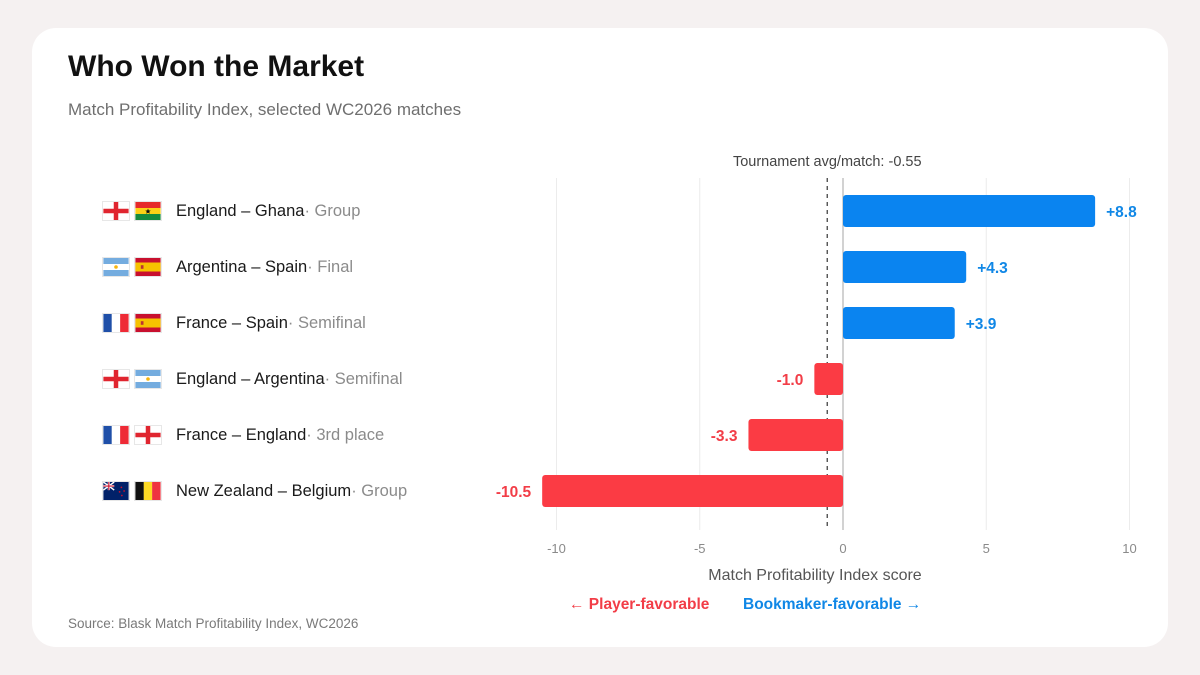 The height and width of the screenshot is (675, 1200). I want to click on match-row: Argentina – Spain · Final, so click(227, 267).